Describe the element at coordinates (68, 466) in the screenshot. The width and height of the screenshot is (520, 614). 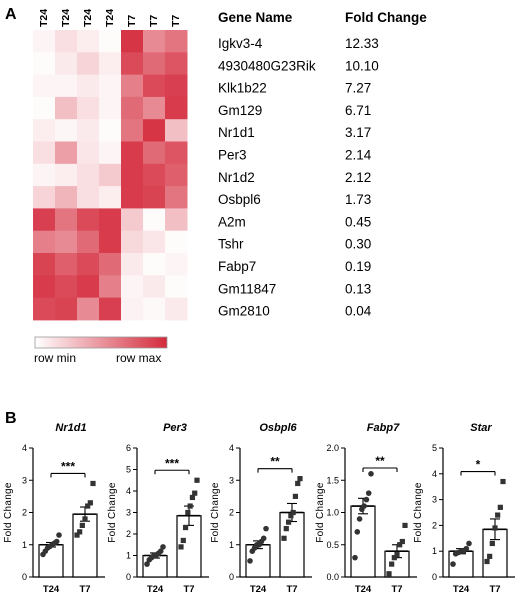
I see `significance-label: ***` at that location.